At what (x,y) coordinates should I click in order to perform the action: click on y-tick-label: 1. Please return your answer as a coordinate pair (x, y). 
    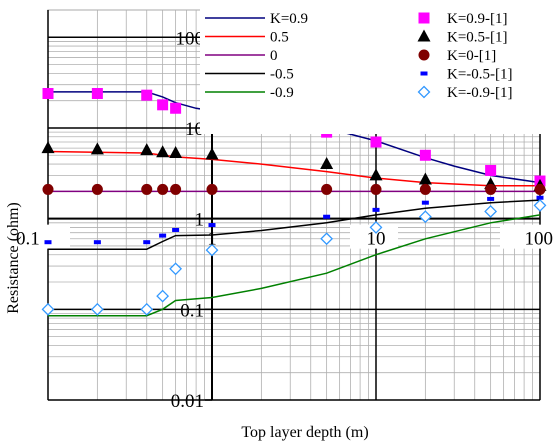
    Looking at the image, I should click on (200, 220).